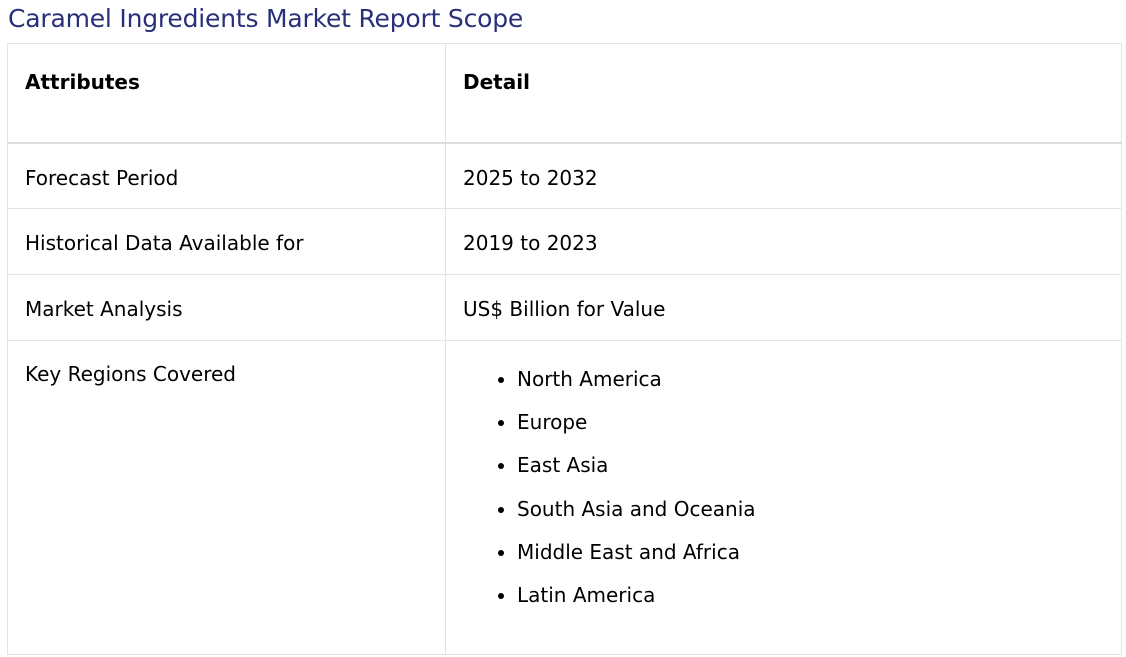 This screenshot has width=1126, height=657. What do you see at coordinates (266, 18) in the screenshot?
I see `page-title: Caramel Ingredients Market Report Scope` at bounding box center [266, 18].